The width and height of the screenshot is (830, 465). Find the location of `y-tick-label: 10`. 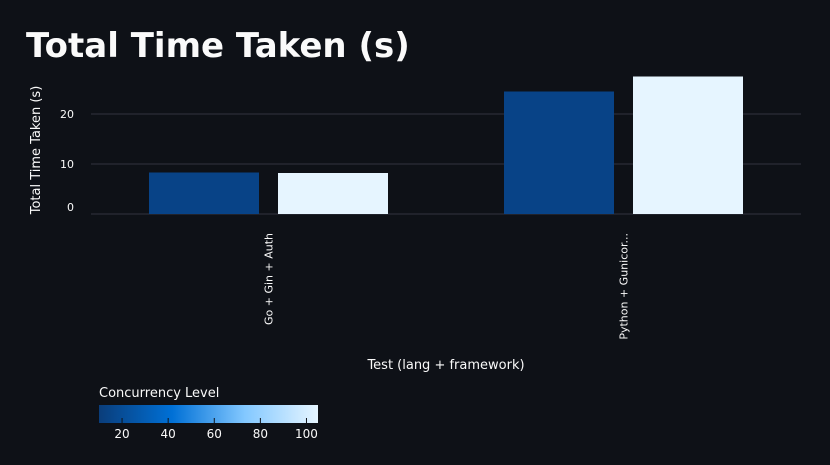

y-tick-label: 10 is located at coordinates (67, 164).